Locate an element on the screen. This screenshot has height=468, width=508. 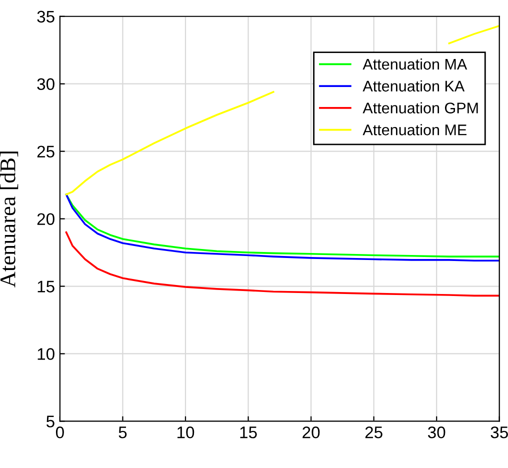
y-tick-label: 5 is located at coordinates (50, 422).